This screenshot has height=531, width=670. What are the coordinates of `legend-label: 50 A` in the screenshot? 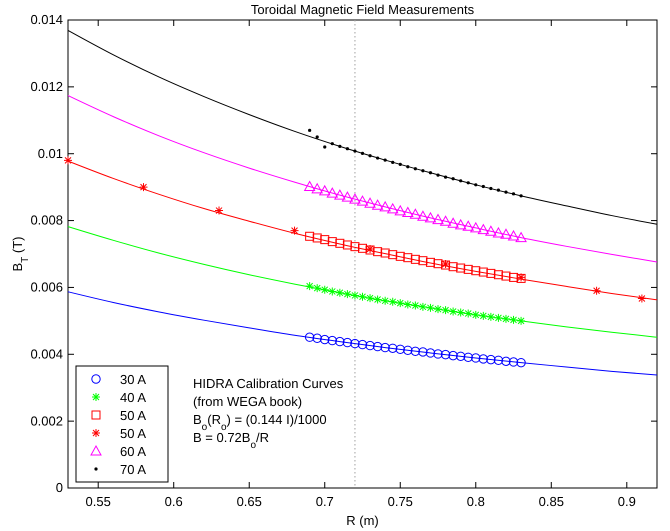 It's located at (133, 415).